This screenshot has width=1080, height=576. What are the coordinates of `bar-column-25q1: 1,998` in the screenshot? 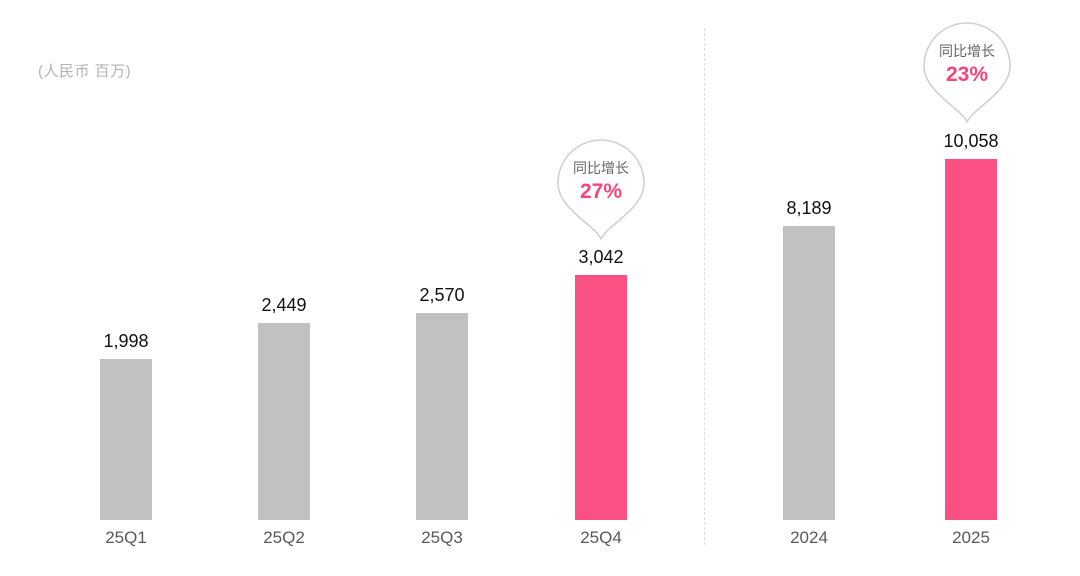 It's located at (126, 425).